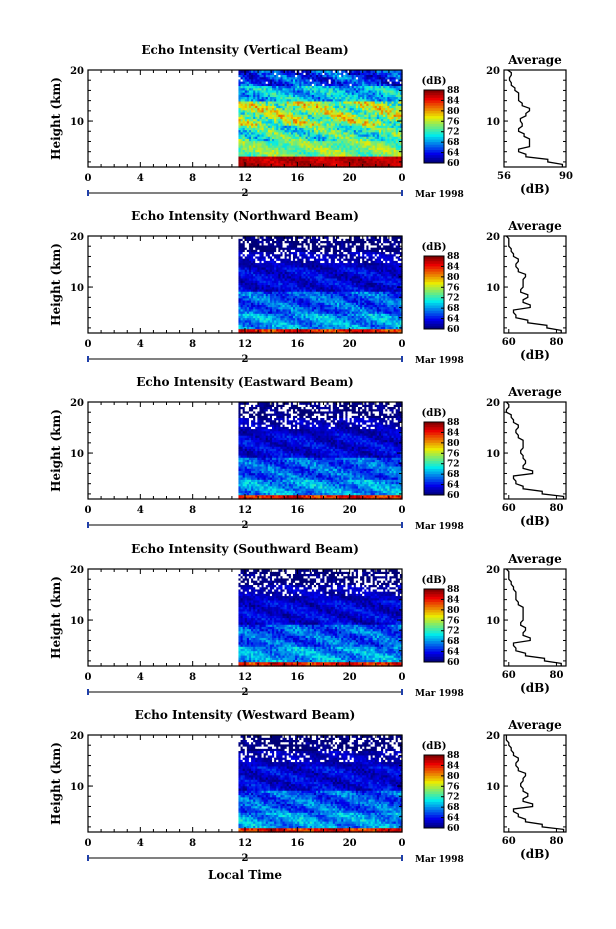 The width and height of the screenshot is (616, 929). I want to click on average-title: Average, so click(534, 60).